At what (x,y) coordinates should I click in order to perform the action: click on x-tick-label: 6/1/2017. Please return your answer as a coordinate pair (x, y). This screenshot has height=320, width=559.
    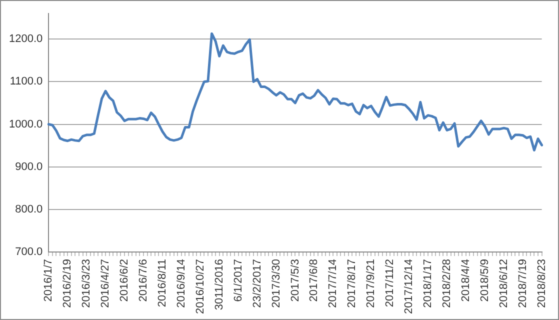
    Looking at the image, I should click on (238, 280).